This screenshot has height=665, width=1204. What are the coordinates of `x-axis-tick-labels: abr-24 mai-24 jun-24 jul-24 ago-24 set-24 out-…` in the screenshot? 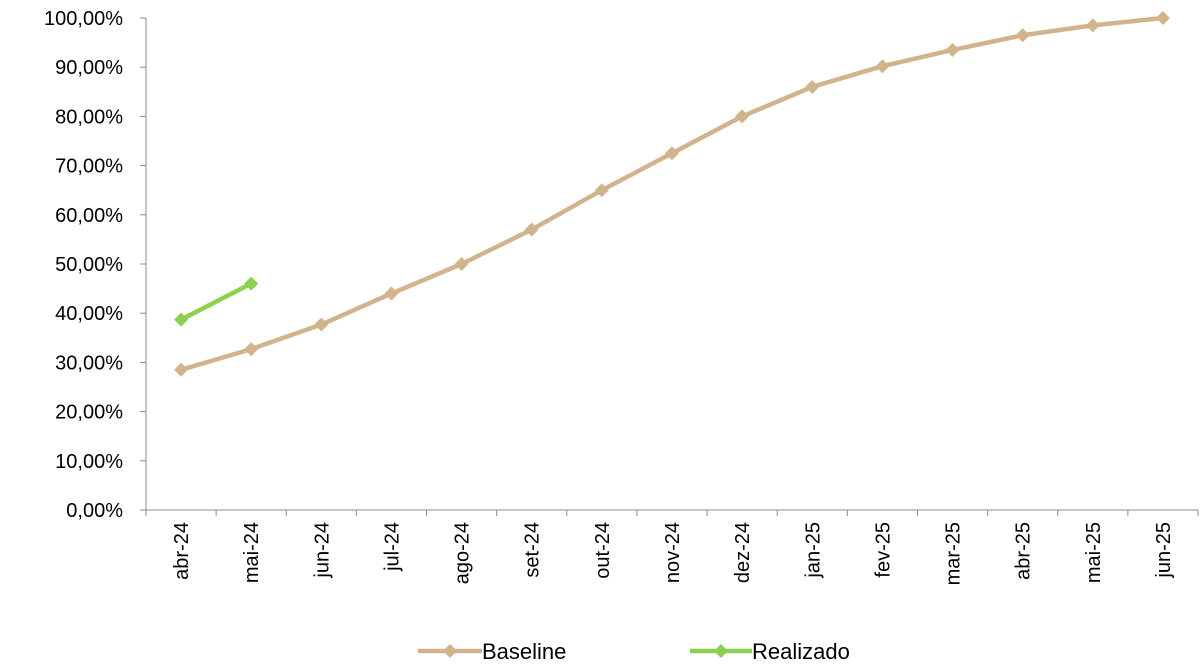 It's located at (673, 553).